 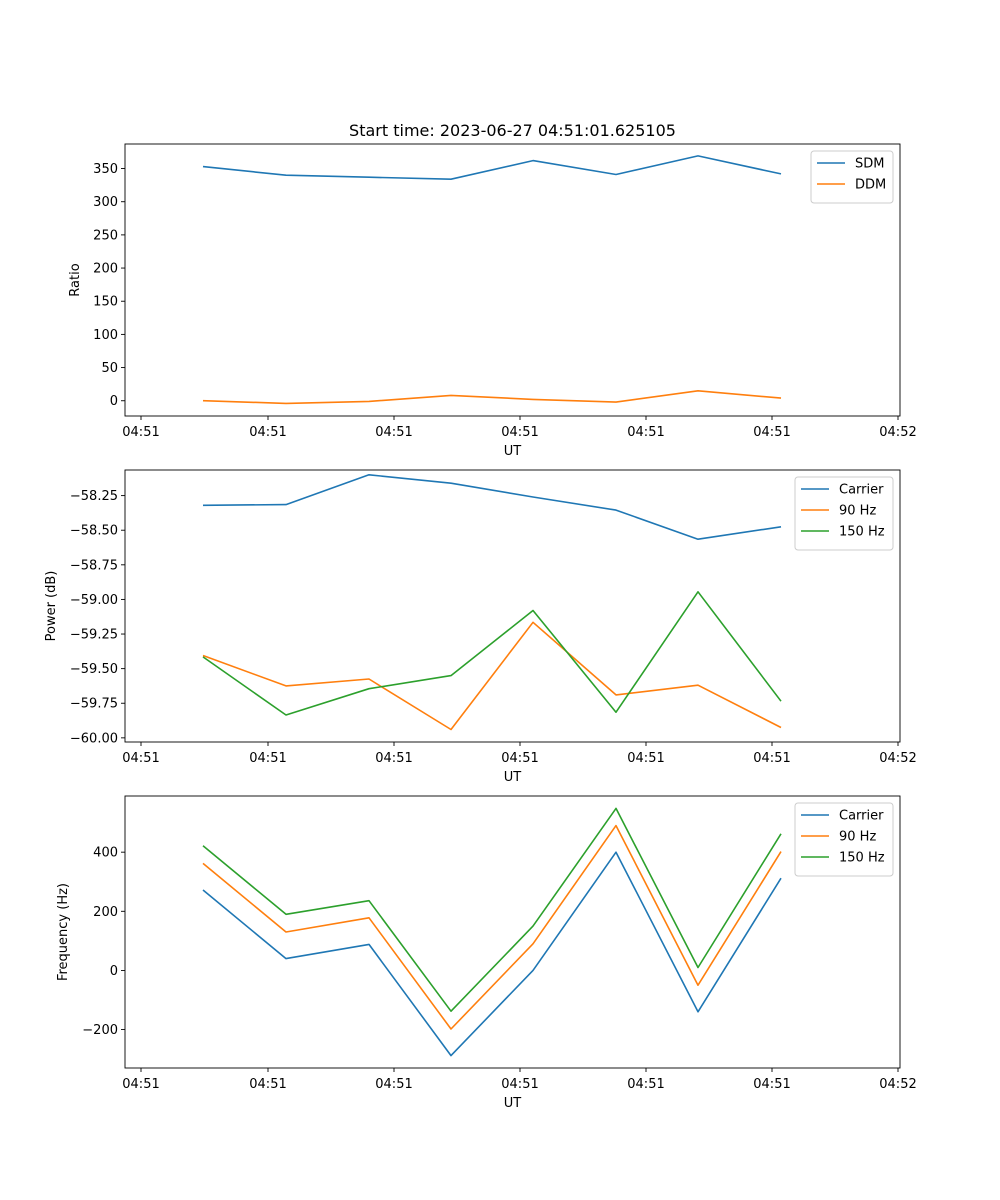 I want to click on chart-title: Start time: 2023-06-27 04:51:01.625105, so click(x=512, y=130).